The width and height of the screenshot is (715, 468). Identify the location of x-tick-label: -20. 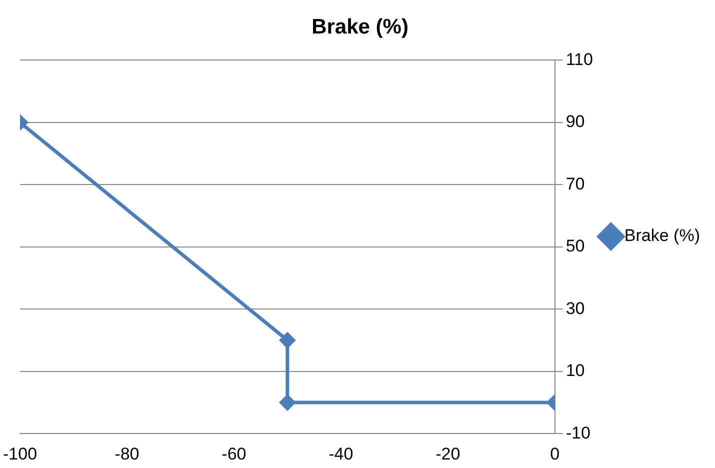
(448, 454).